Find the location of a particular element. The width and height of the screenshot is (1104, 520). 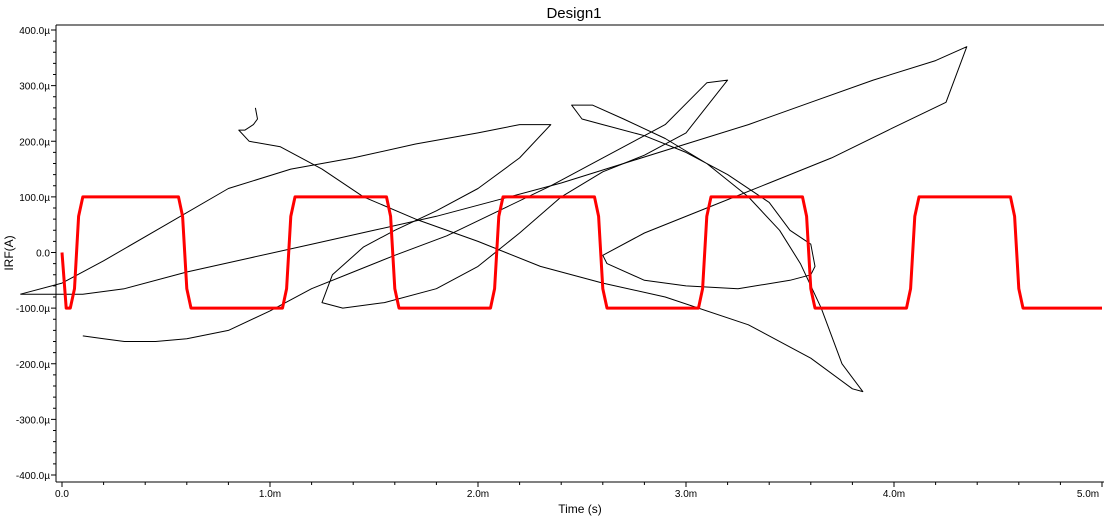

x-tick-label: 3.0m is located at coordinates (686, 494).